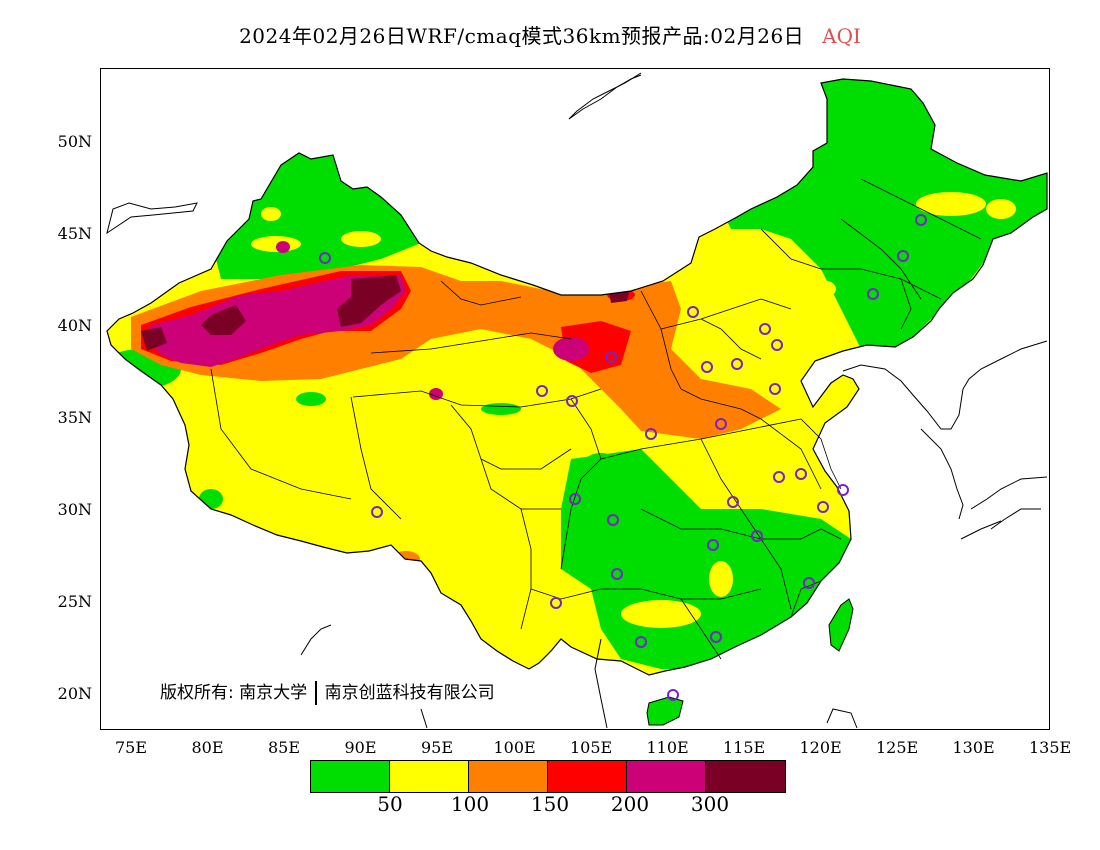 The width and height of the screenshot is (1100, 850). Describe the element at coordinates (316, 693) in the screenshot. I see `separator` at that location.